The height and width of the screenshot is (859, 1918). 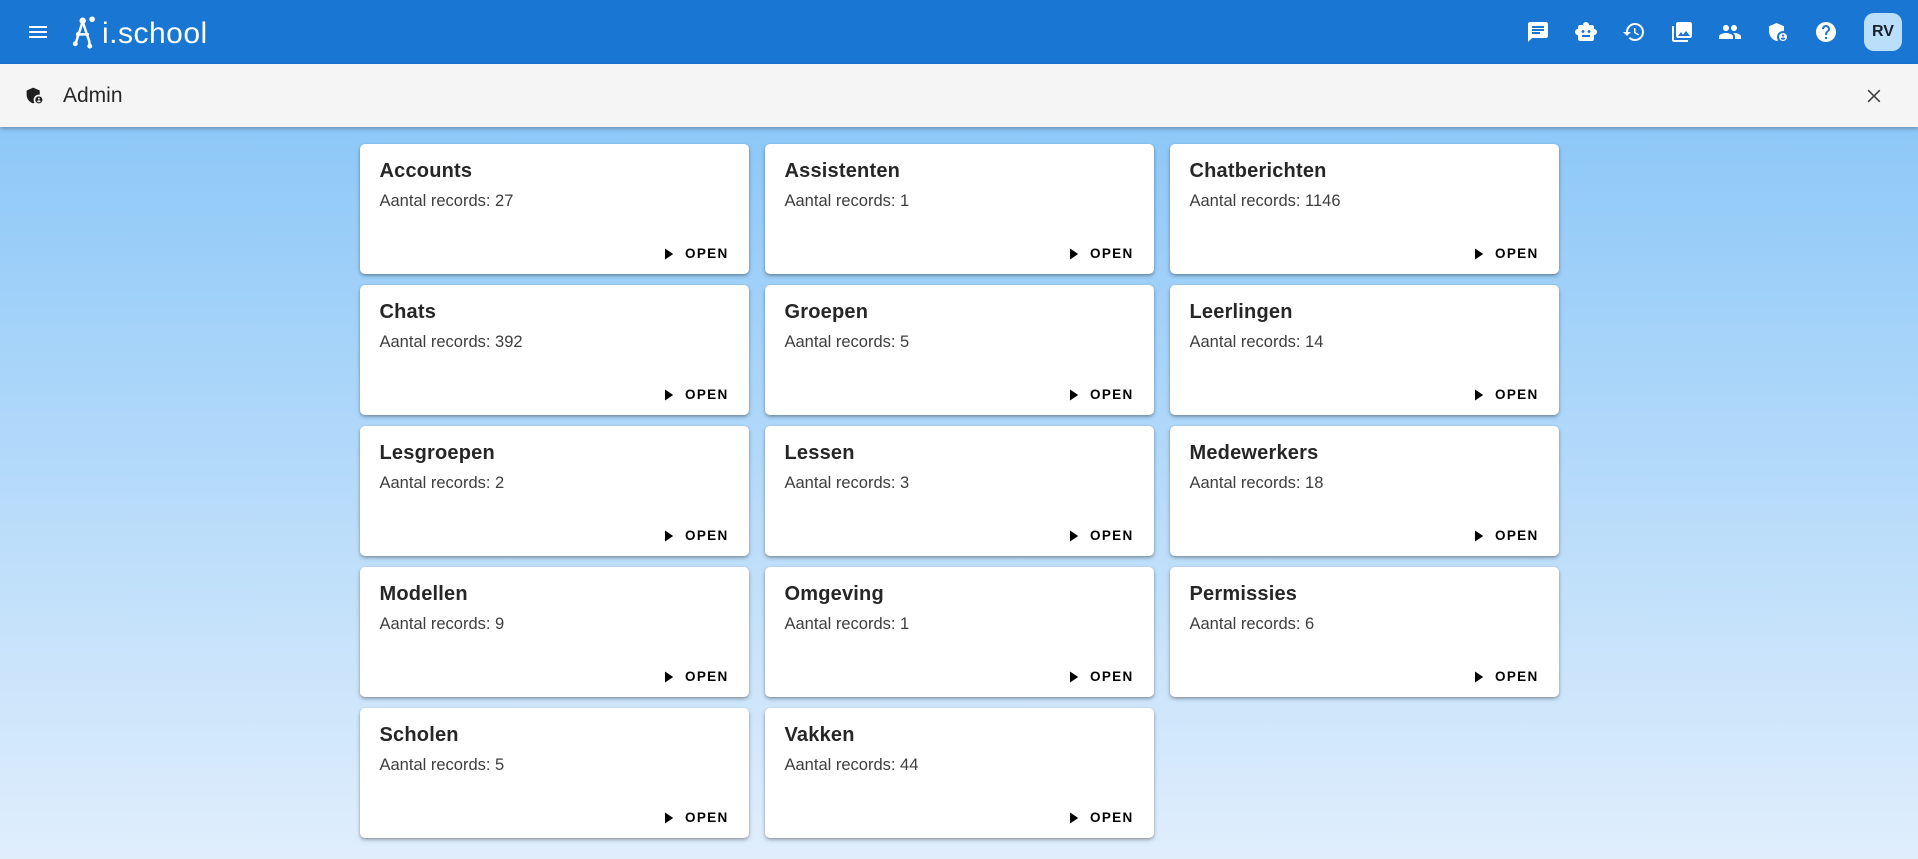 I want to click on help-icon, so click(x=1826, y=32).